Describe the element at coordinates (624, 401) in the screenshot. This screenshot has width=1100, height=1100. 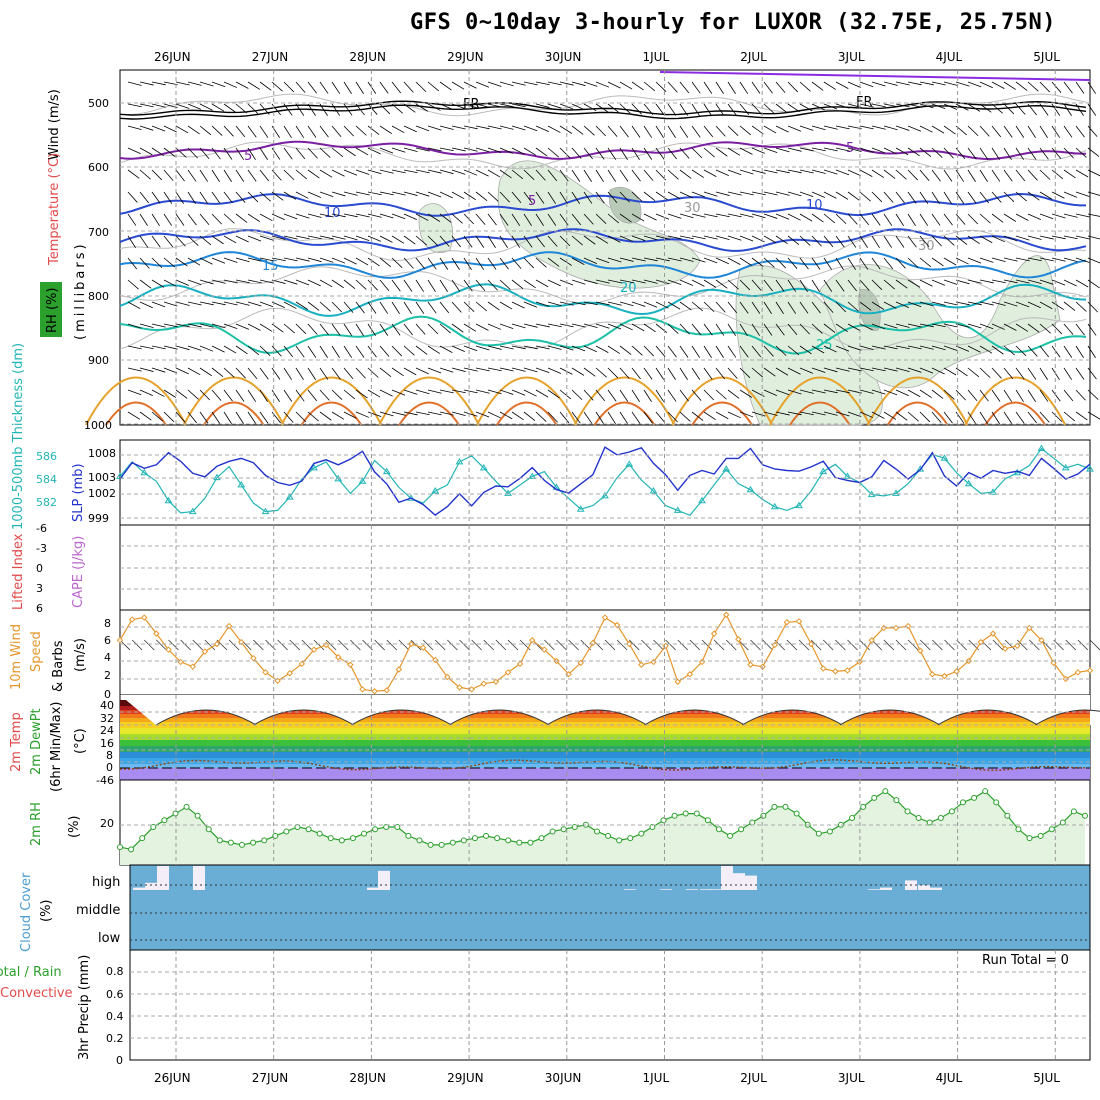
I see `temp-contour-warm` at that location.